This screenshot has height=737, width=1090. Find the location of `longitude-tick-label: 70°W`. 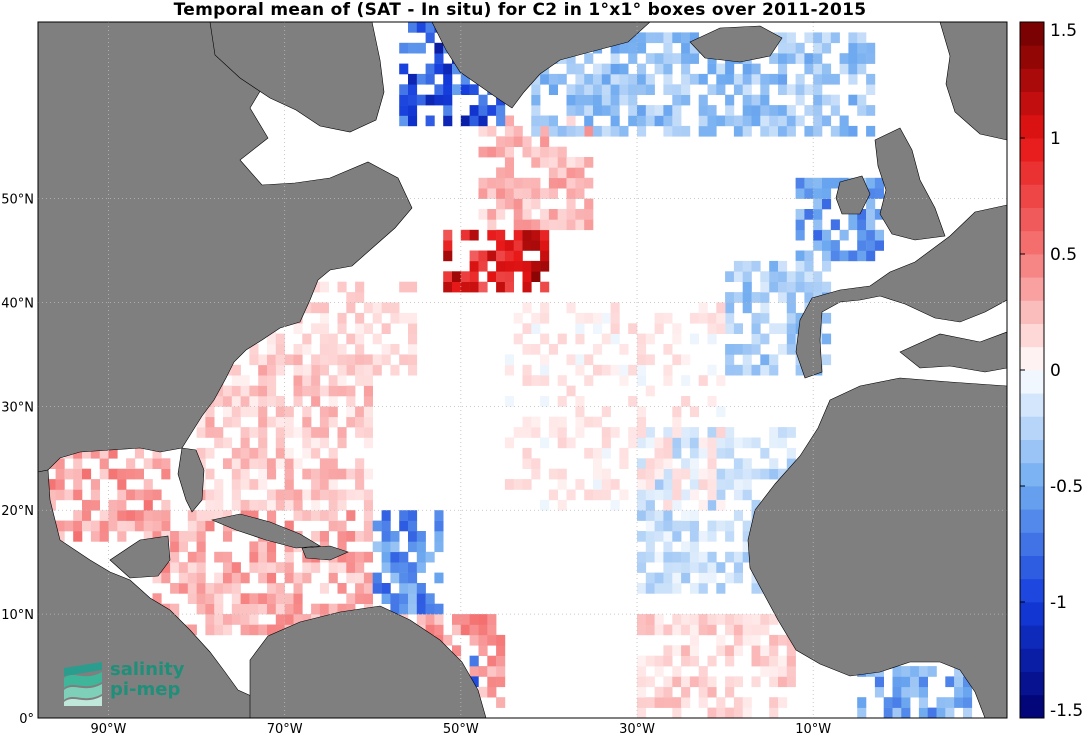

longitude-tick-label: 70°W is located at coordinates (285, 729).